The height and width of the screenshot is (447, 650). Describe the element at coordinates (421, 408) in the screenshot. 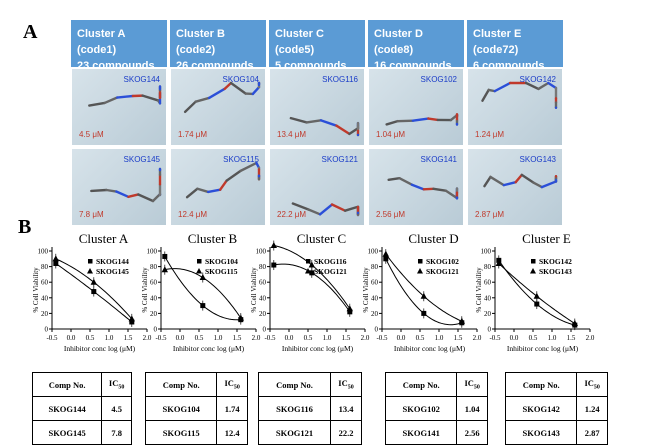

I see `table-cell: SKOG102` at that location.